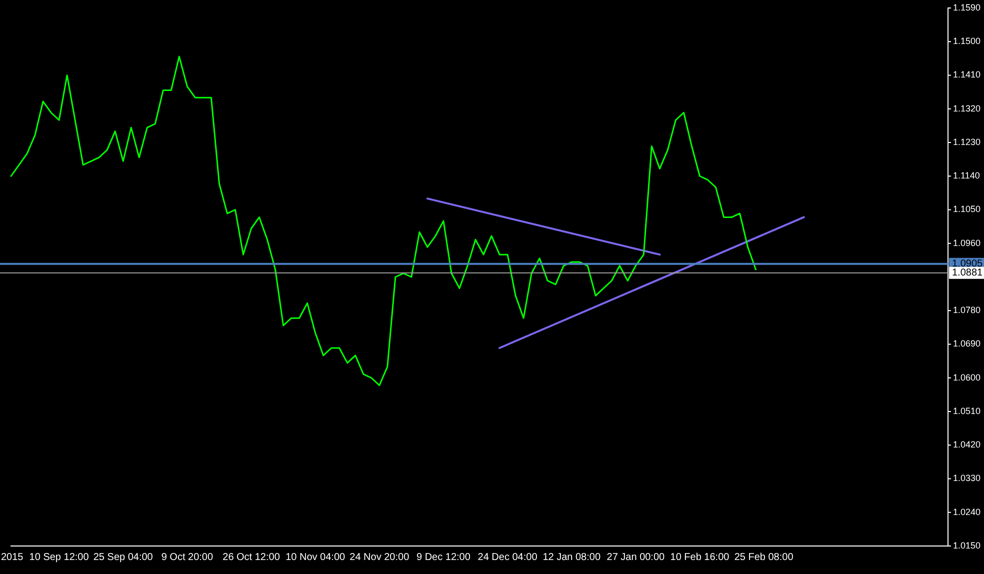 The height and width of the screenshot is (574, 984). I want to click on x-tick-label: 26 Oct 12:00, so click(251, 557).